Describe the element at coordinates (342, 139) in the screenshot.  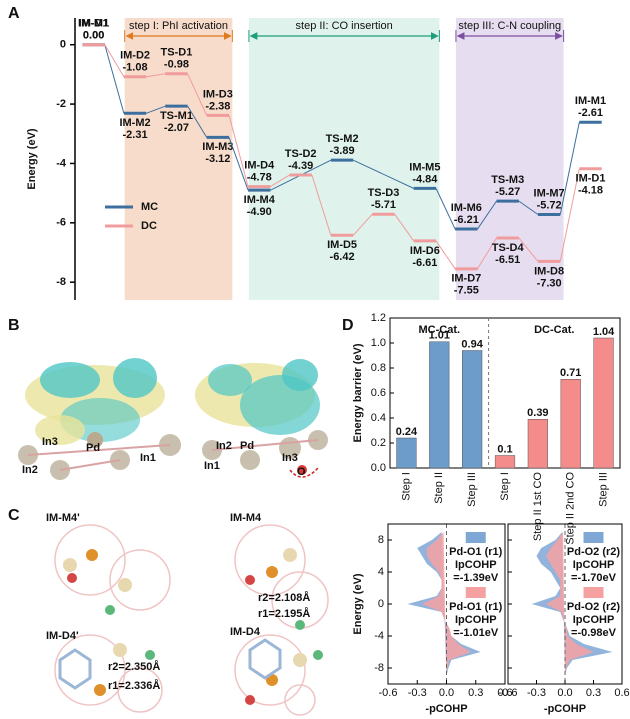
I see `state-label: TS-M2` at that location.